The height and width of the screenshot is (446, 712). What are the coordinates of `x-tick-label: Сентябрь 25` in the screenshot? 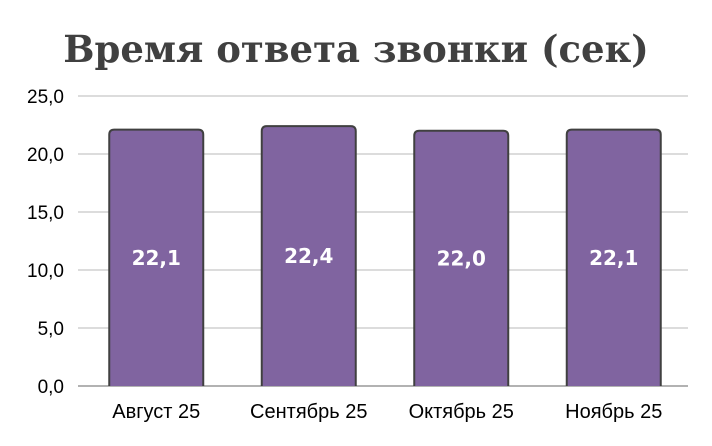 It's located at (308, 412).